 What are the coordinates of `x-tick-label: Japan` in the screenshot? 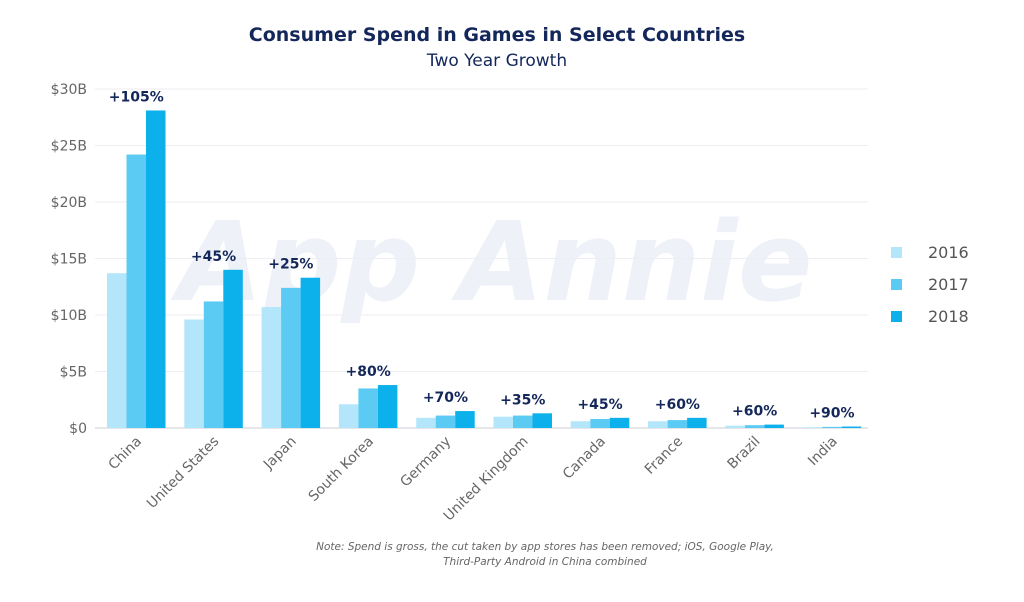 It's located at (280, 454).